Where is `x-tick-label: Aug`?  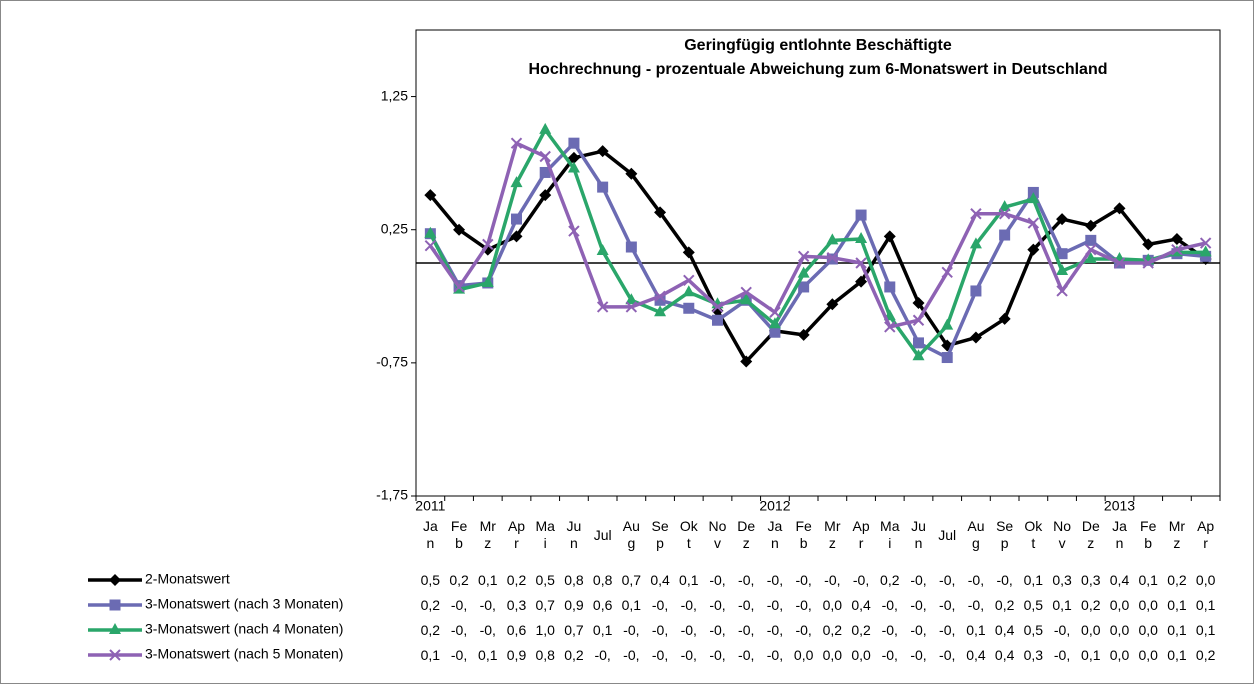
x-tick-label: Aug is located at coordinates (976, 534).